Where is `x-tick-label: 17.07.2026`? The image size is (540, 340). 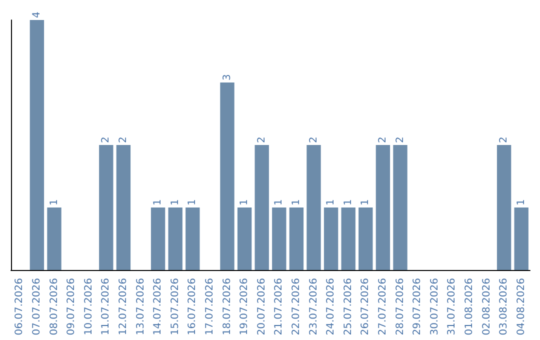
x-tick-label: 17.07.2026 is located at coordinates (210, 307).